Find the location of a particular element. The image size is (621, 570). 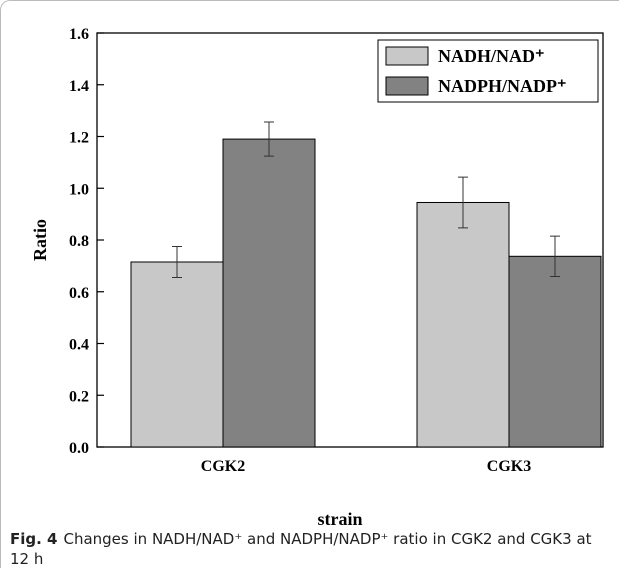

y-tick-label: 0.6 is located at coordinates (79, 293).